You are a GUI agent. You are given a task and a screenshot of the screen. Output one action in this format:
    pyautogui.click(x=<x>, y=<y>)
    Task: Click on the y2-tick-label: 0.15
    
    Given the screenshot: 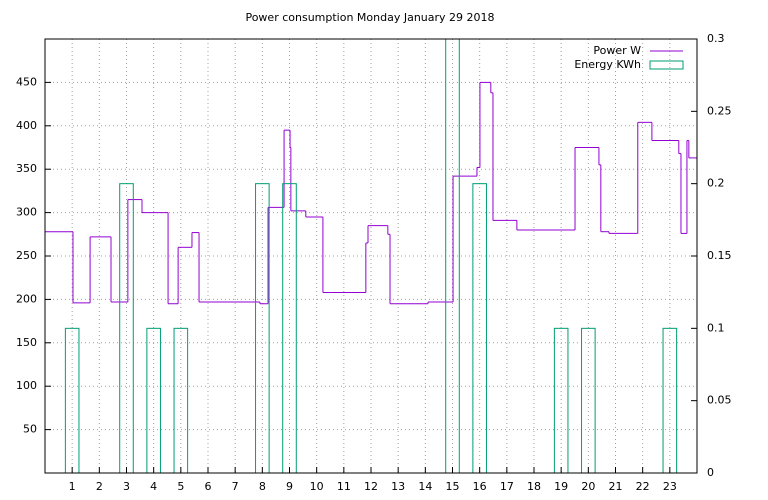 What is the action you would take?
    pyautogui.click(x=719, y=255)
    